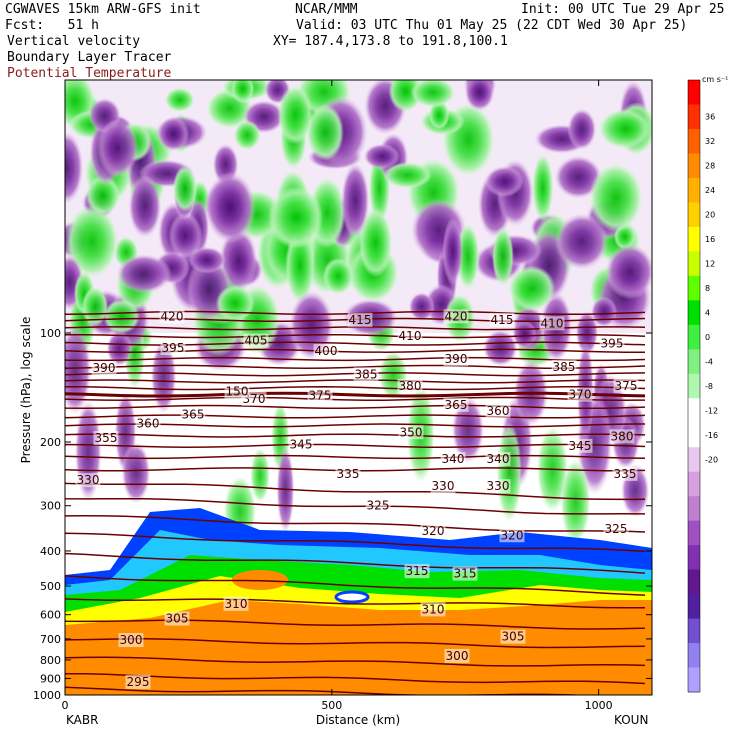 The width and height of the screenshot is (740, 740). I want to click on colorbar: 36 32 28 24 20 16 12 8 4 0 -4 -8 -12 -16 -20, so click(702, 386).